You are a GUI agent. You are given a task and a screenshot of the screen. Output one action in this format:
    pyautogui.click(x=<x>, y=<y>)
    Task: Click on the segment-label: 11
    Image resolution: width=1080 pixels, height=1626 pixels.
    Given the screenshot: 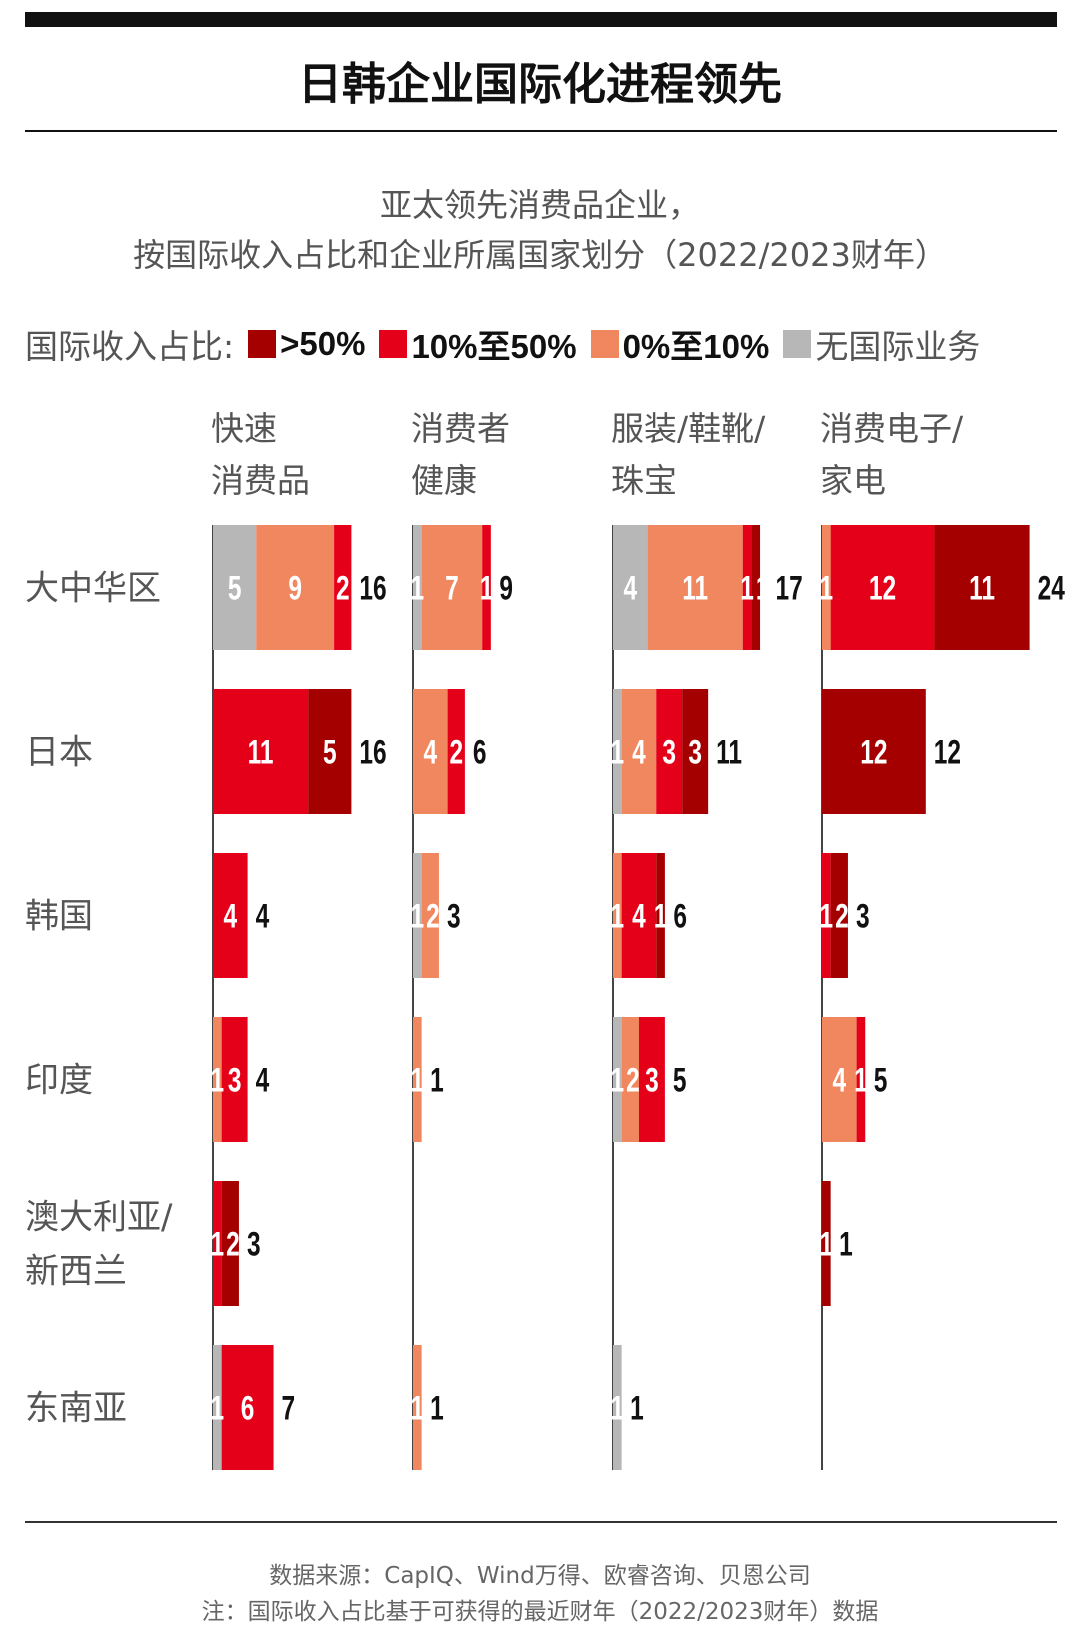 What is the action you would take?
    pyautogui.click(x=695, y=589)
    